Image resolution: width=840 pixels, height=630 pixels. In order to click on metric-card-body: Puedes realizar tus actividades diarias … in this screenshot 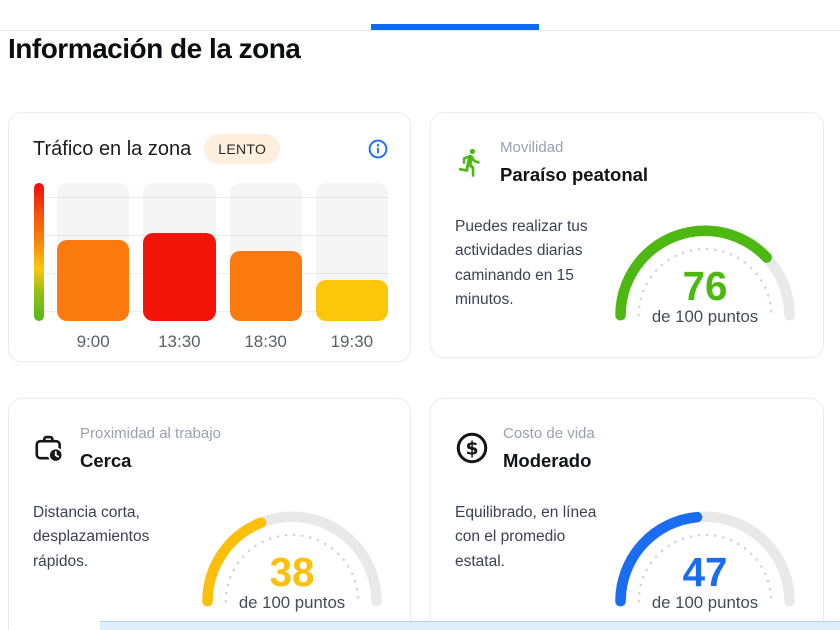, I will do `click(627, 257)`.